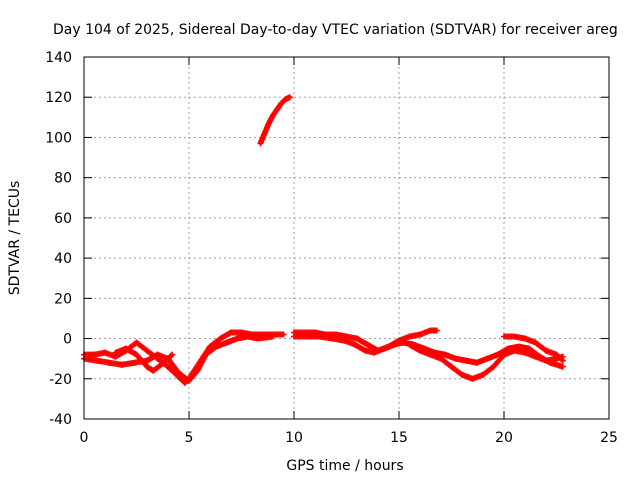  I want to click on y-tick-label: 120, so click(58, 98).